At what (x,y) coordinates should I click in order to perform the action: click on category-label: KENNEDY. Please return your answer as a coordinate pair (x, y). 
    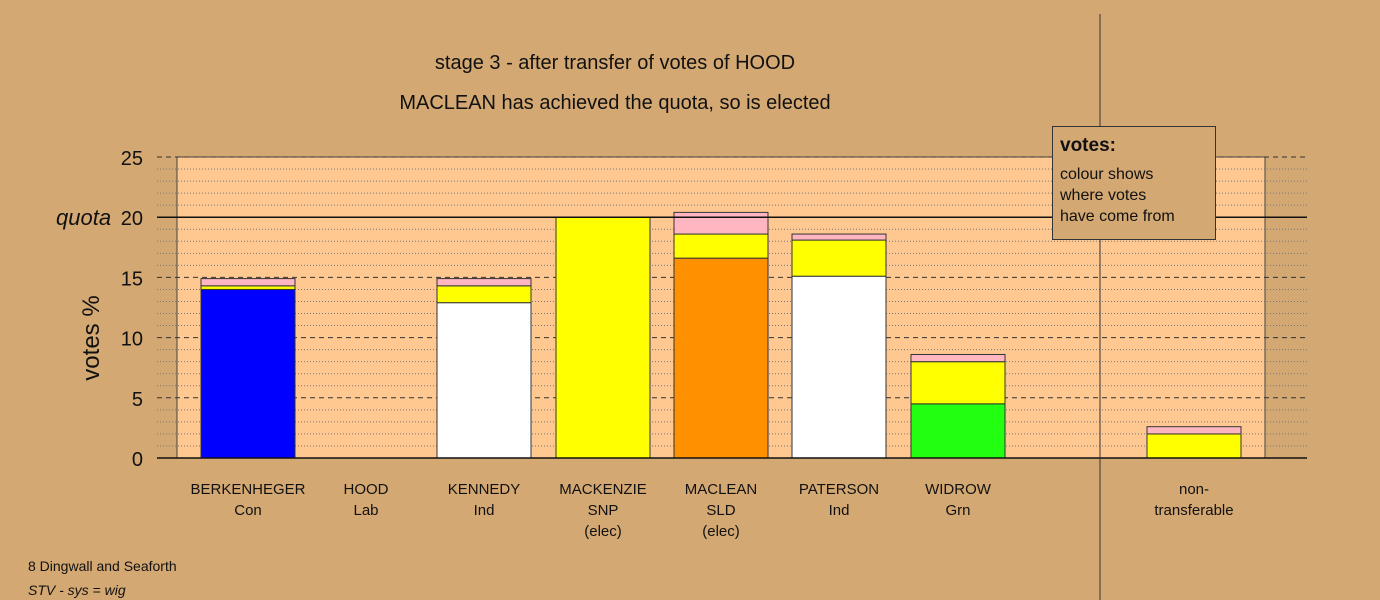
    Looking at the image, I should click on (484, 489).